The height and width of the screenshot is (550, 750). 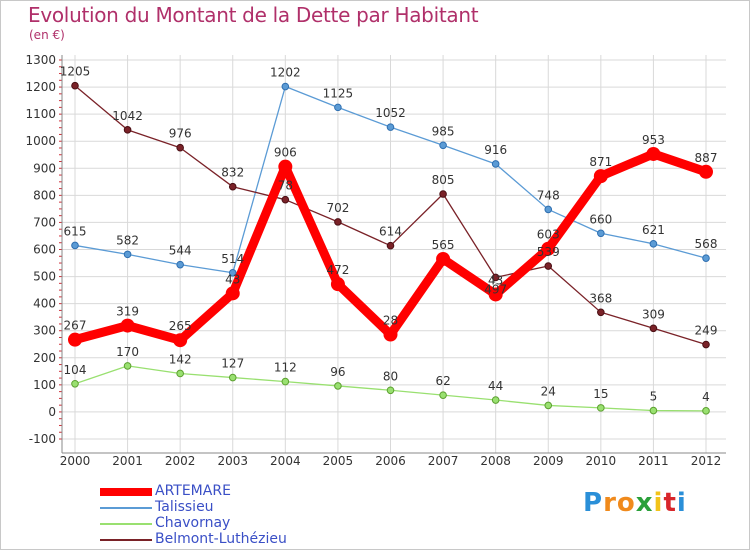 I want to click on x-tick-label: 2011, so click(x=653, y=461).